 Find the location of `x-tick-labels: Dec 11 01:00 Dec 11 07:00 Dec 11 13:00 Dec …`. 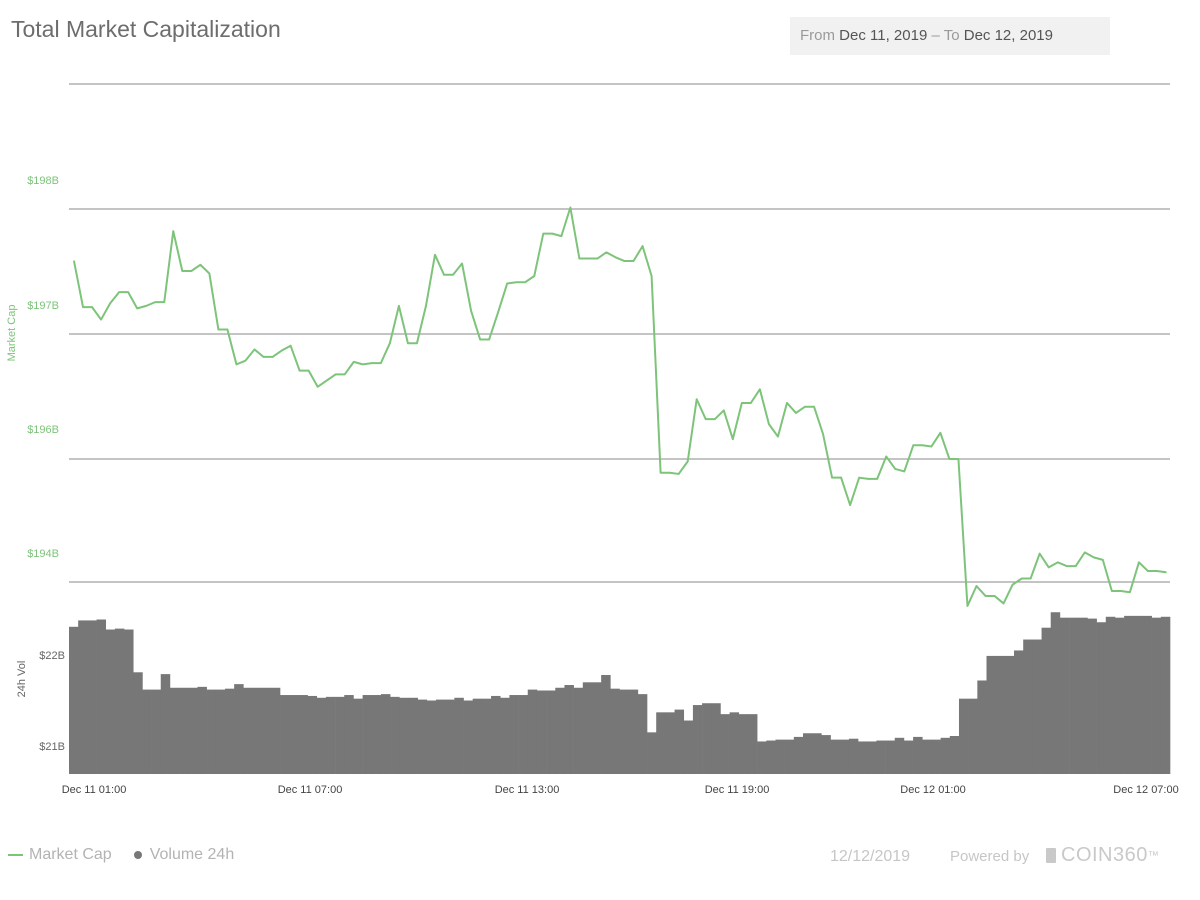

x-tick-labels: Dec 11 01:00 Dec 11 07:00 Dec 11 13:00 Dec … is located at coordinates (620, 790).